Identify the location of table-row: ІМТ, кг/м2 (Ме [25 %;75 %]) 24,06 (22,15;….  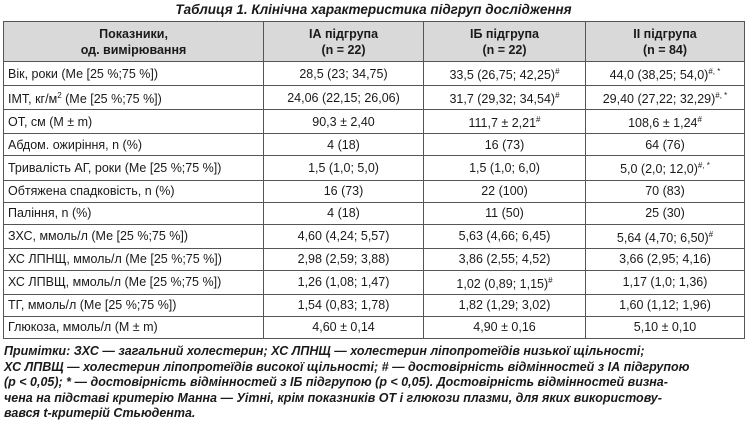
(374, 98).